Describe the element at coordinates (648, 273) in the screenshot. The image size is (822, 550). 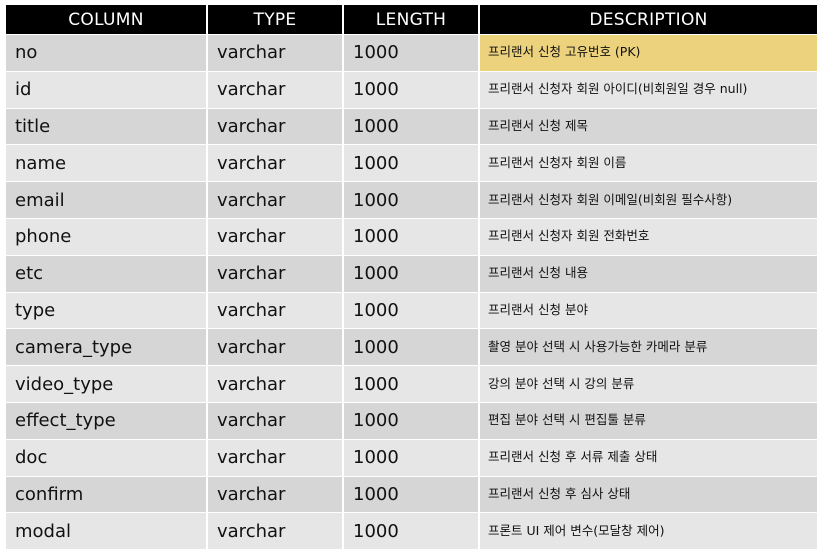
I see `description-cell: 프리랜서 신청 내용` at that location.